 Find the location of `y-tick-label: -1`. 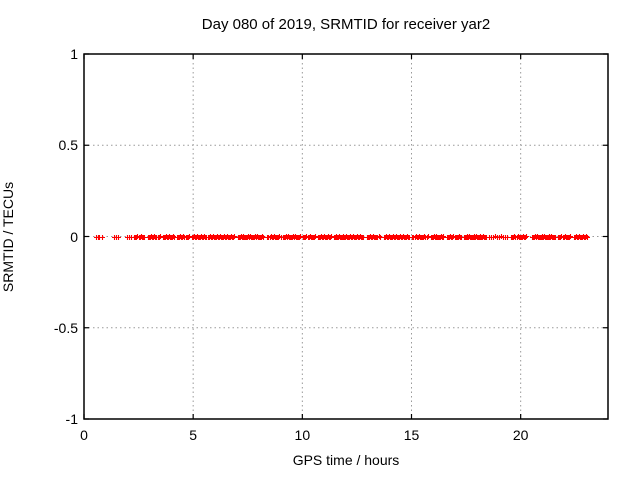

y-tick-label: -1 is located at coordinates (71, 419).